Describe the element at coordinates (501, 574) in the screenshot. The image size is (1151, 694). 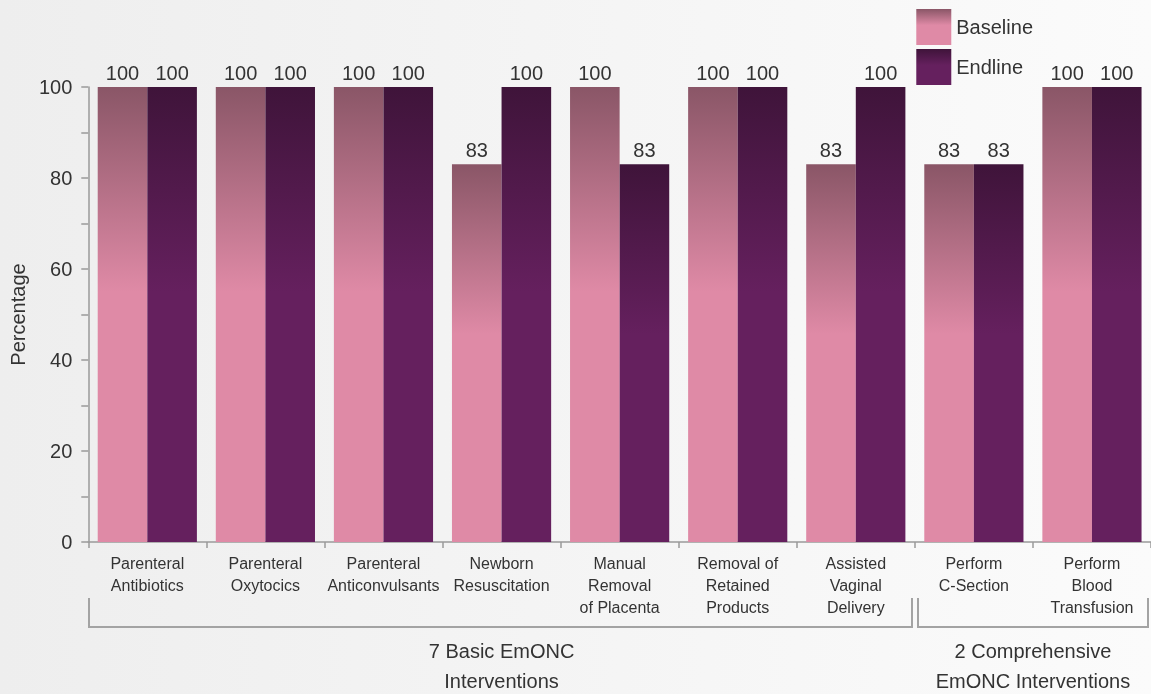
I see `x-tick-label: Newborn Resuscitation` at that location.